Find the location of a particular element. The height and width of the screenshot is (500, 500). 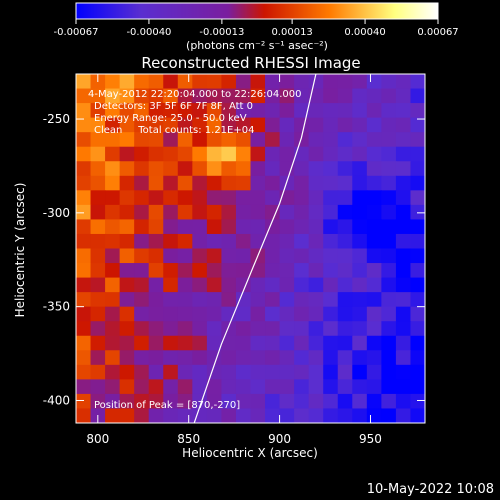

y-tick-label: -350 is located at coordinates (56, 307).